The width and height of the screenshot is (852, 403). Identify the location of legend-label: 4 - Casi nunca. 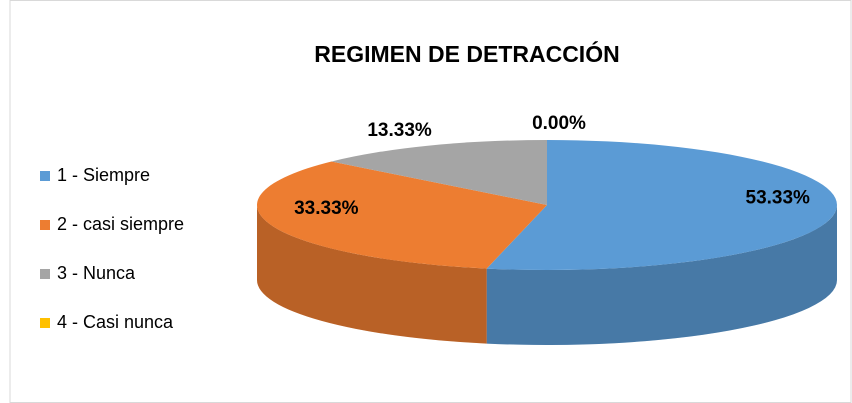
(115, 322).